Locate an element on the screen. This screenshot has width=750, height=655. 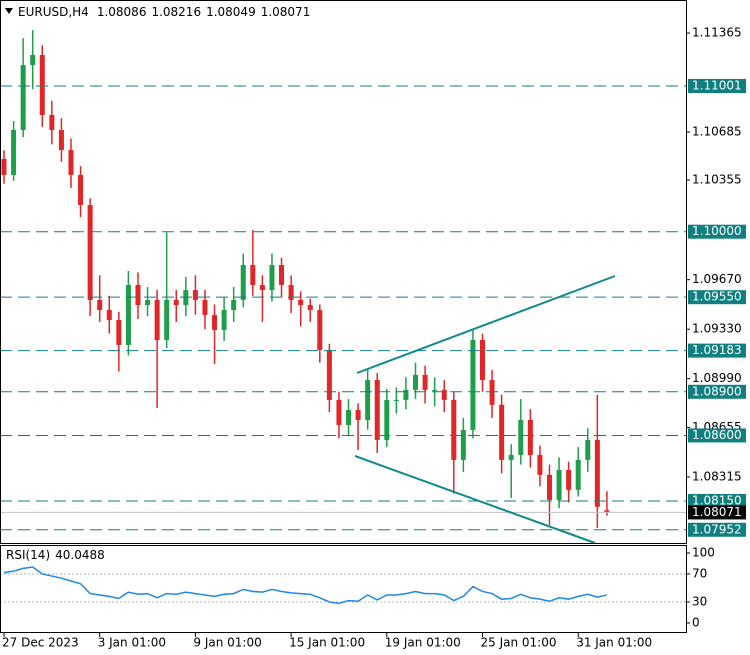
ohlc-high: 1.08216 is located at coordinates (176, 12).